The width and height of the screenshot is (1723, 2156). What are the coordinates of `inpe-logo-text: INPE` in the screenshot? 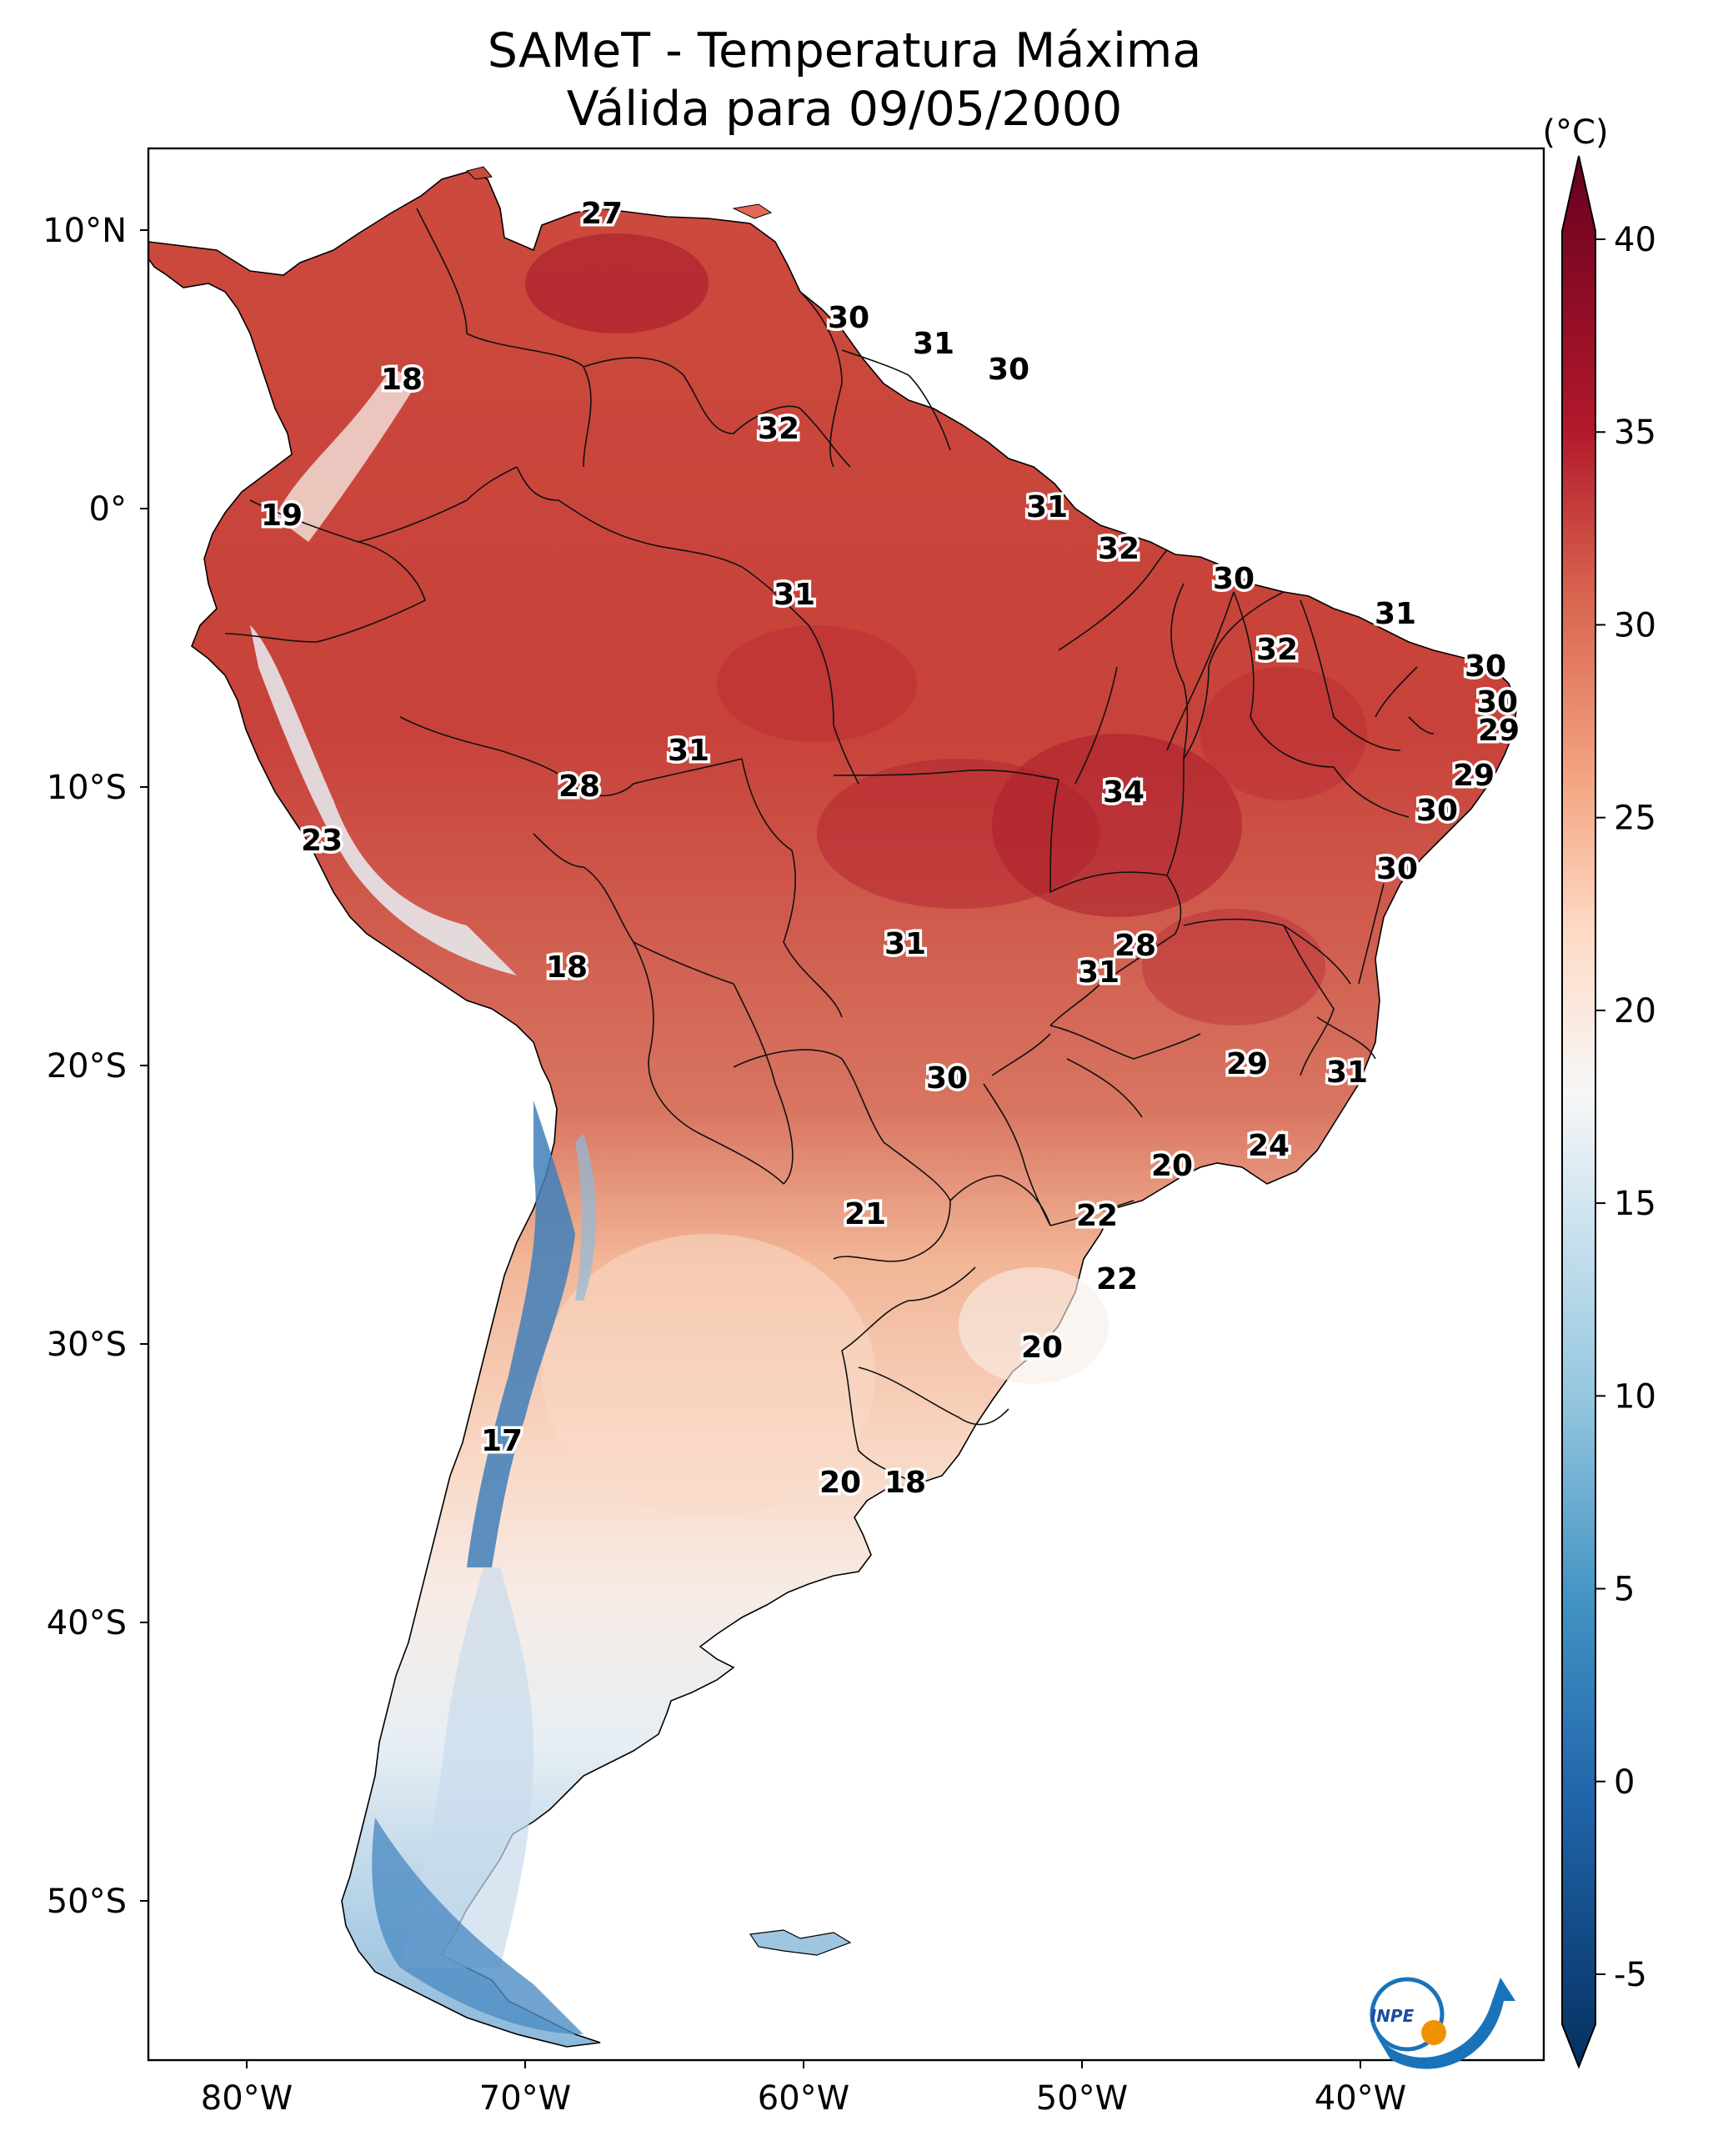 It's located at (1392, 2016).